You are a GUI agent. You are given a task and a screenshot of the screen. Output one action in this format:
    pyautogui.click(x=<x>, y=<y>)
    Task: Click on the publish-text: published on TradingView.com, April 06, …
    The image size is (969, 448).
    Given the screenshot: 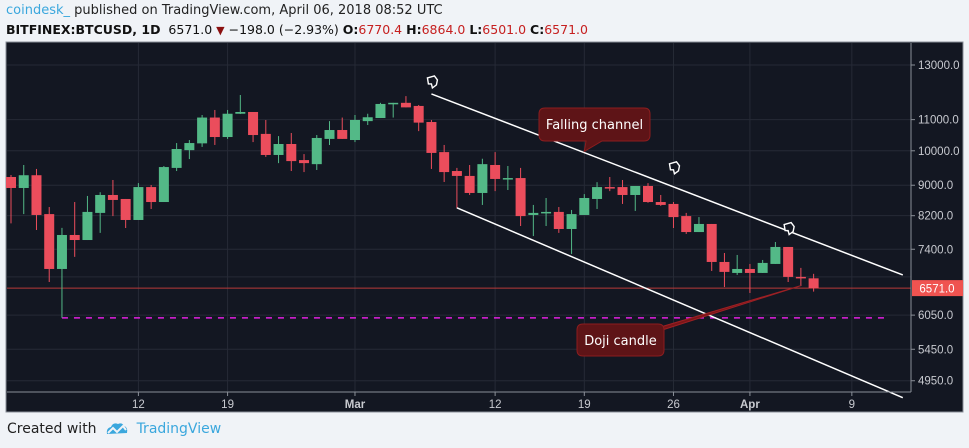 What is the action you would take?
    pyautogui.click(x=258, y=10)
    